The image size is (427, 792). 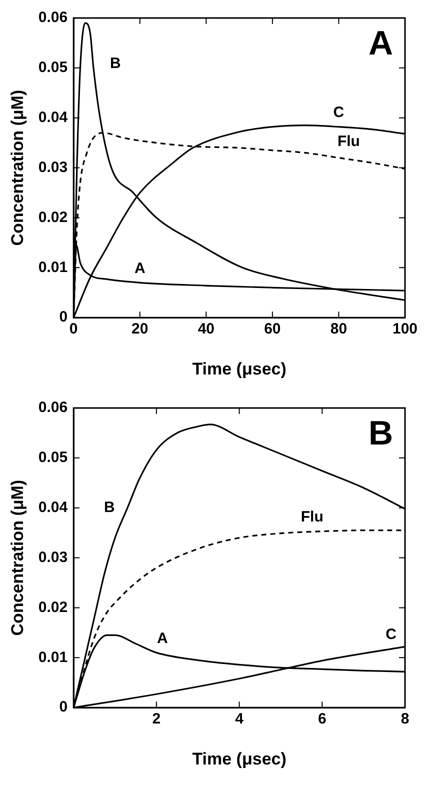 What do you see at coordinates (380, 433) in the screenshot?
I see `chart-title: B` at bounding box center [380, 433].